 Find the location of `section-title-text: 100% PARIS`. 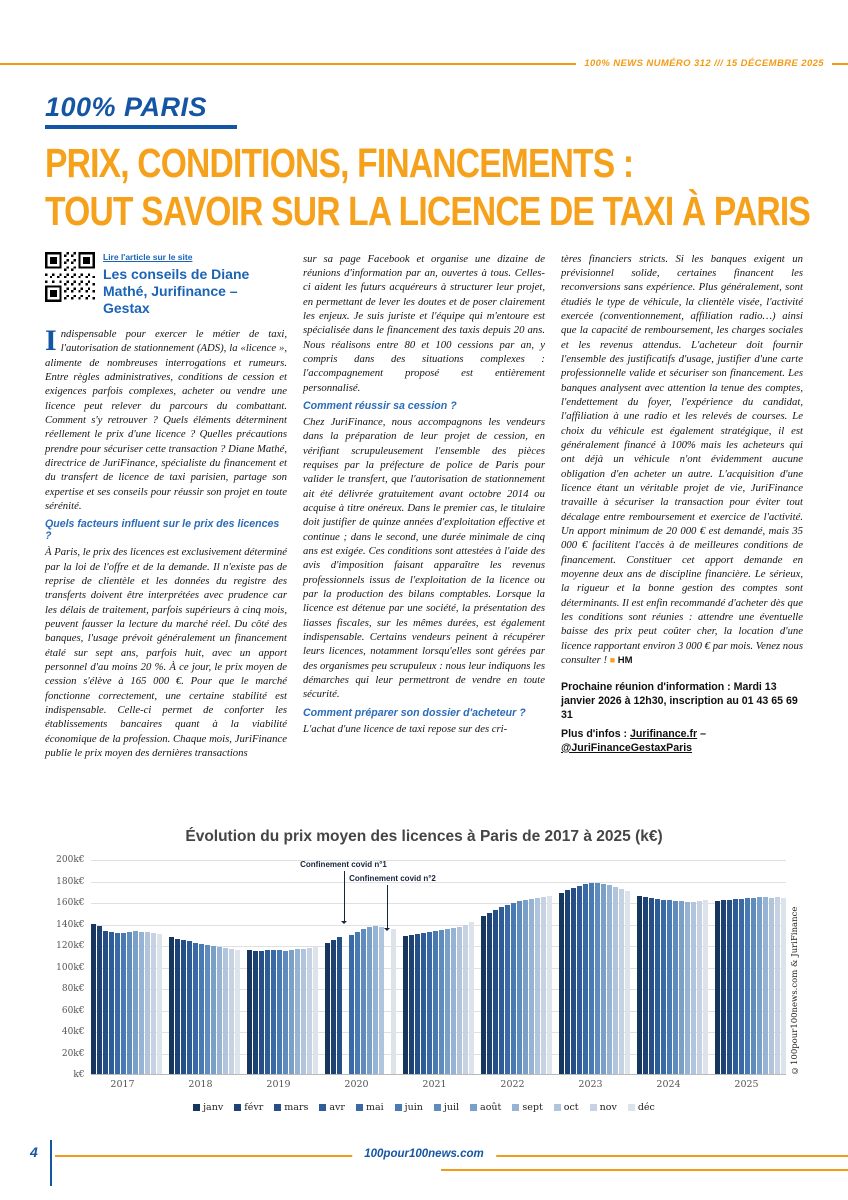

section-title-text: 100% PARIS is located at coordinates (141, 110).